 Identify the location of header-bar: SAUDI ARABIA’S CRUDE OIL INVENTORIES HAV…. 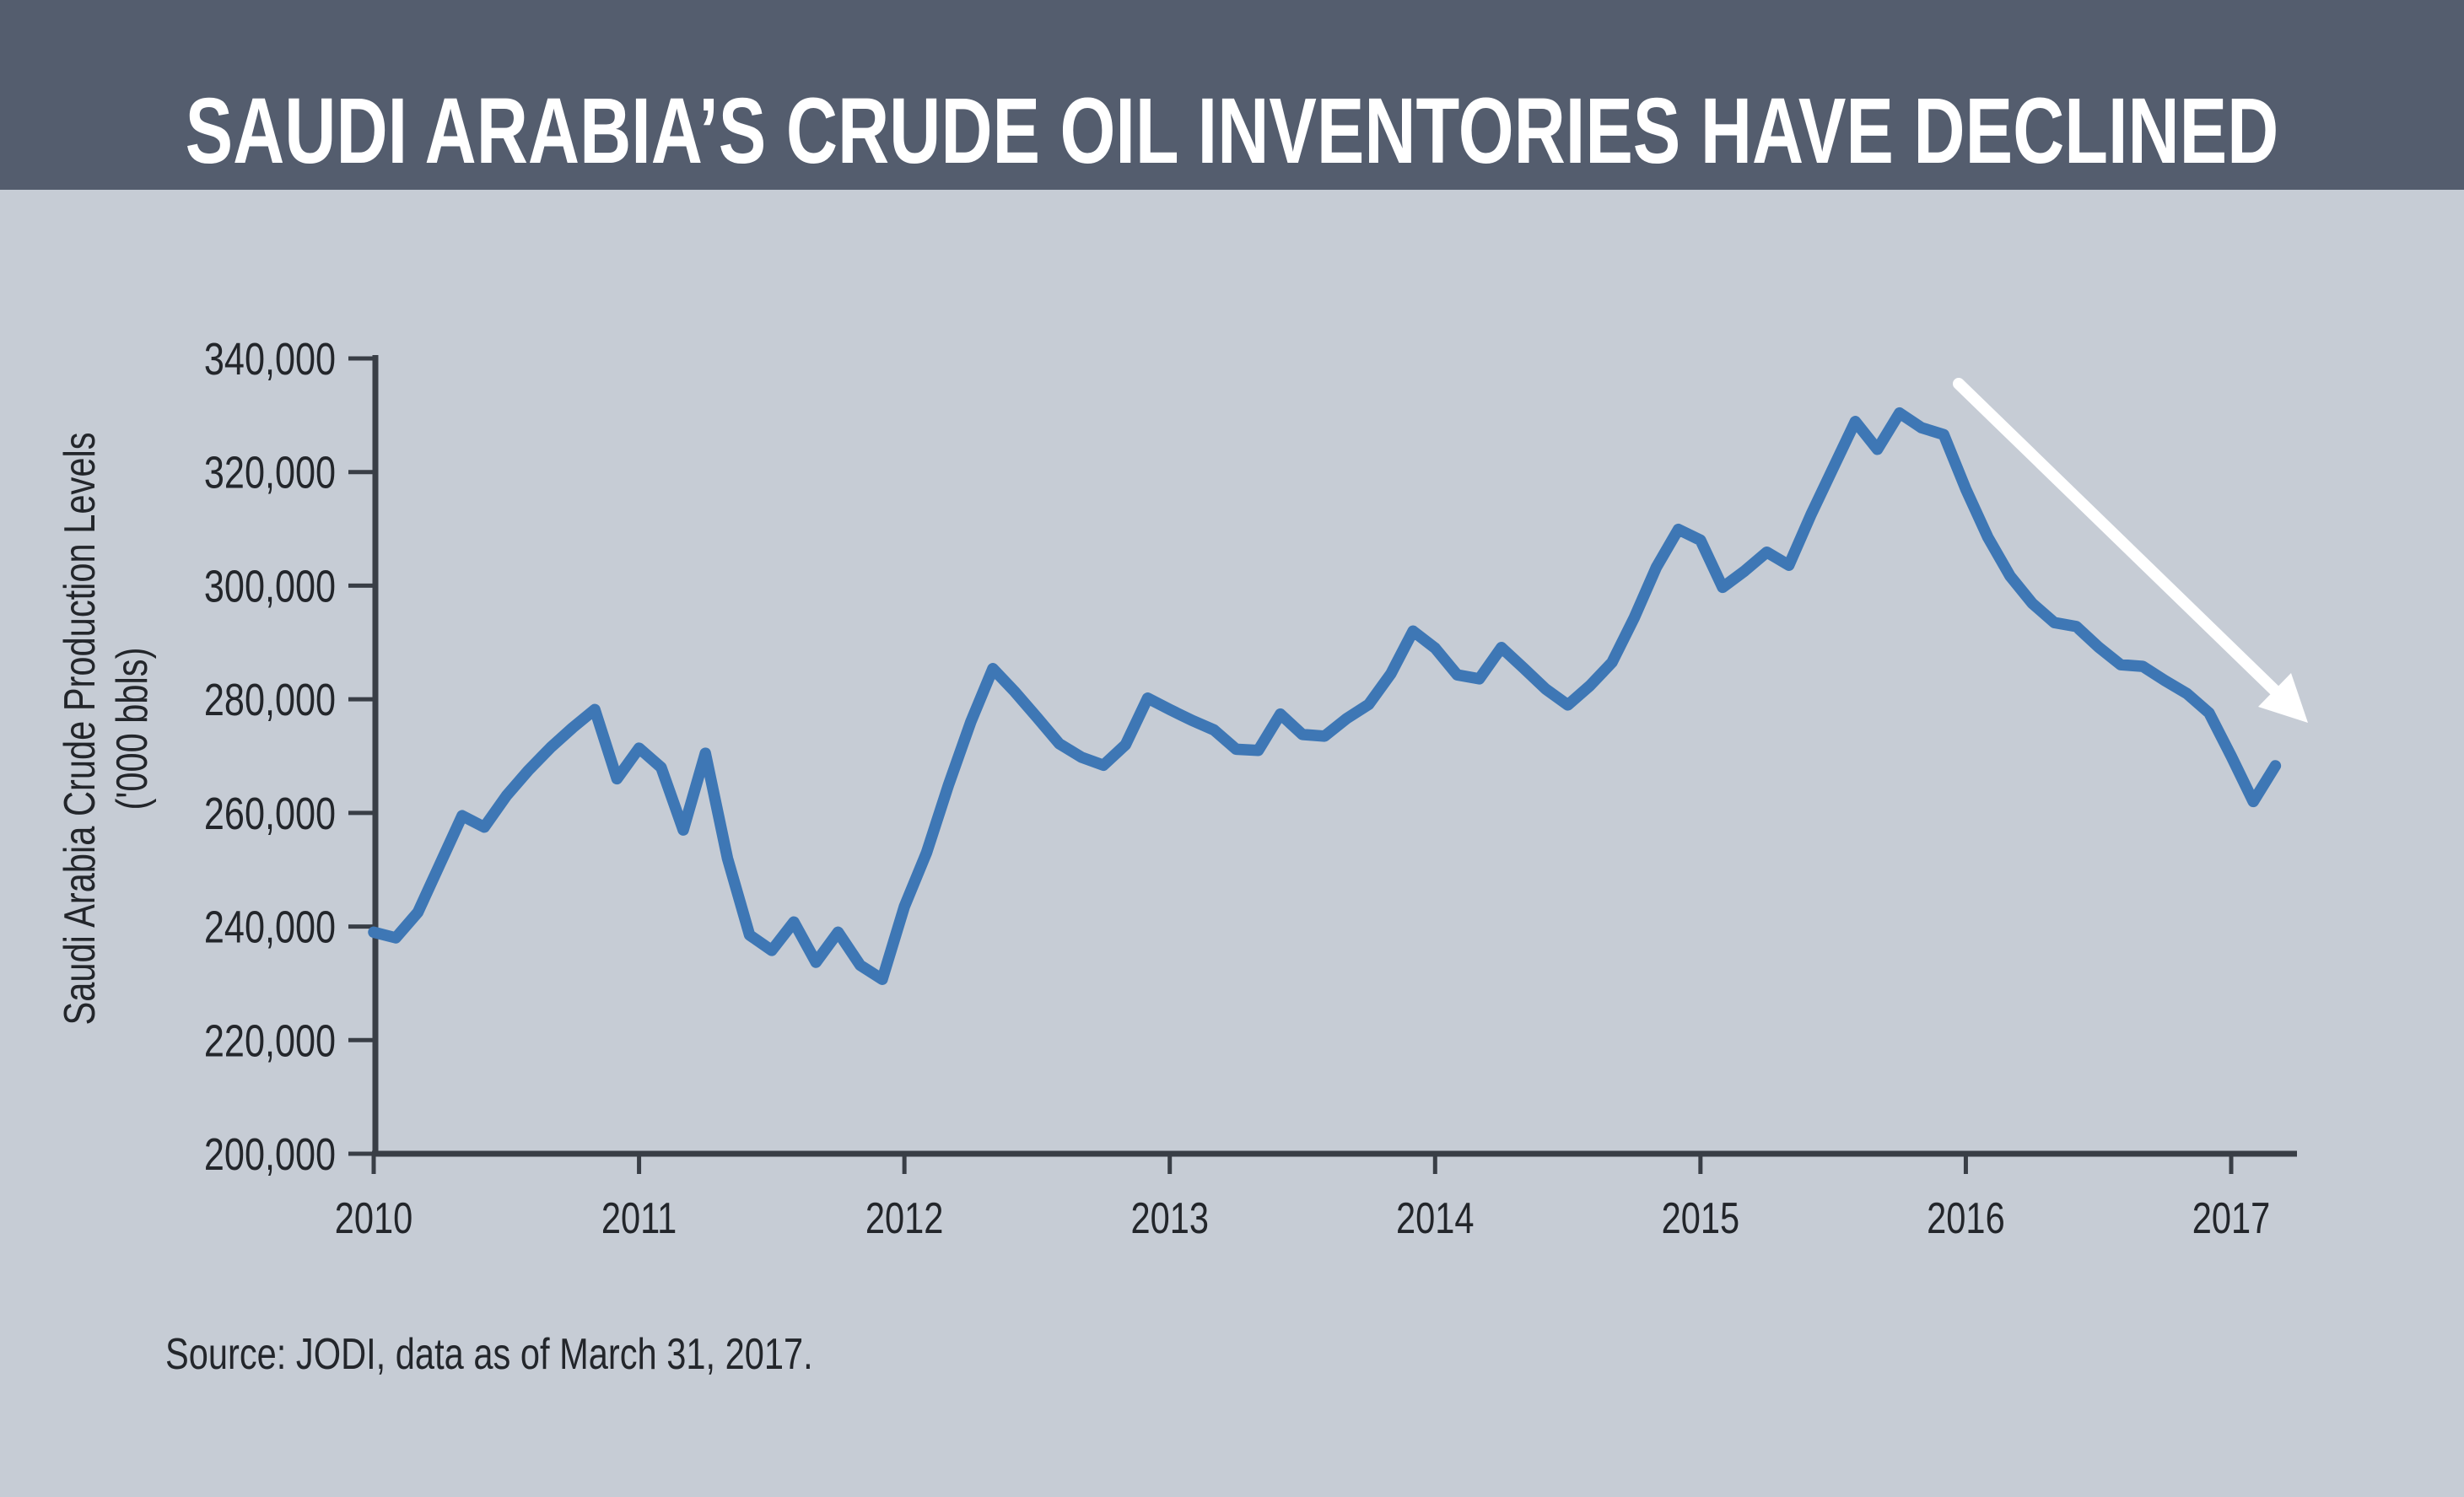
(1232, 95).